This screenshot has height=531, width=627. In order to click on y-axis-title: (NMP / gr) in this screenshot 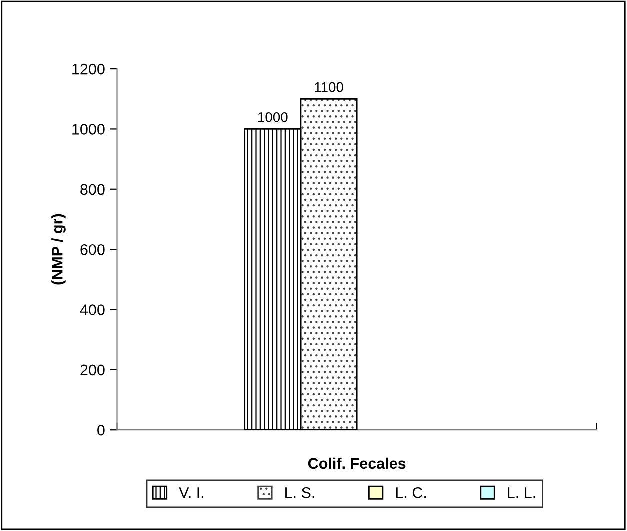, I will do `click(59, 249)`.